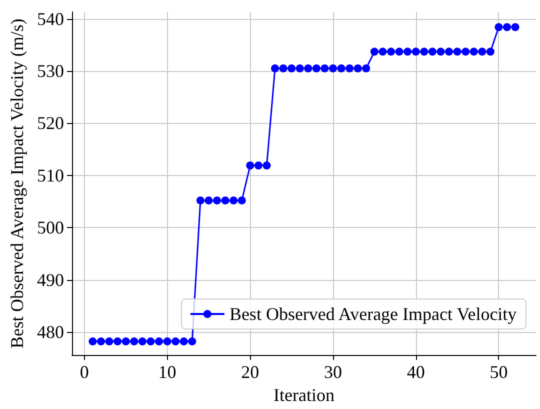  Describe the element at coordinates (17, 183) in the screenshot. I see `y-axis-title: Best Observed Average Impact Velocity (m/s)` at that location.